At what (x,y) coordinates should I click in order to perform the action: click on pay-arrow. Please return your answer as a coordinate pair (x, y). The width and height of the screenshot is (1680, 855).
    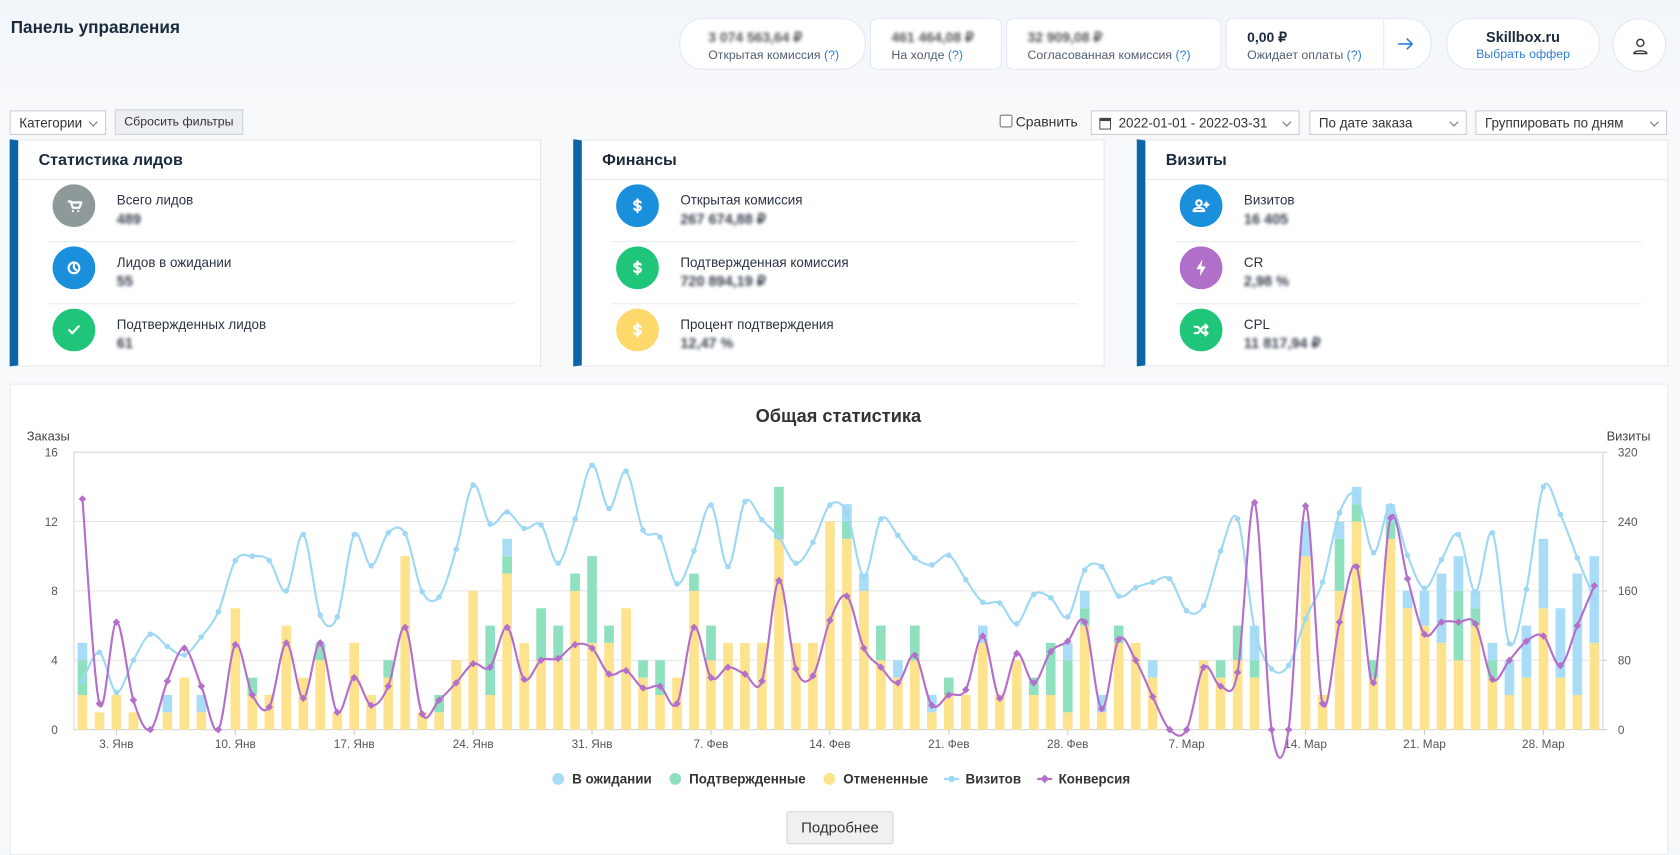
    Looking at the image, I should click on (1405, 43).